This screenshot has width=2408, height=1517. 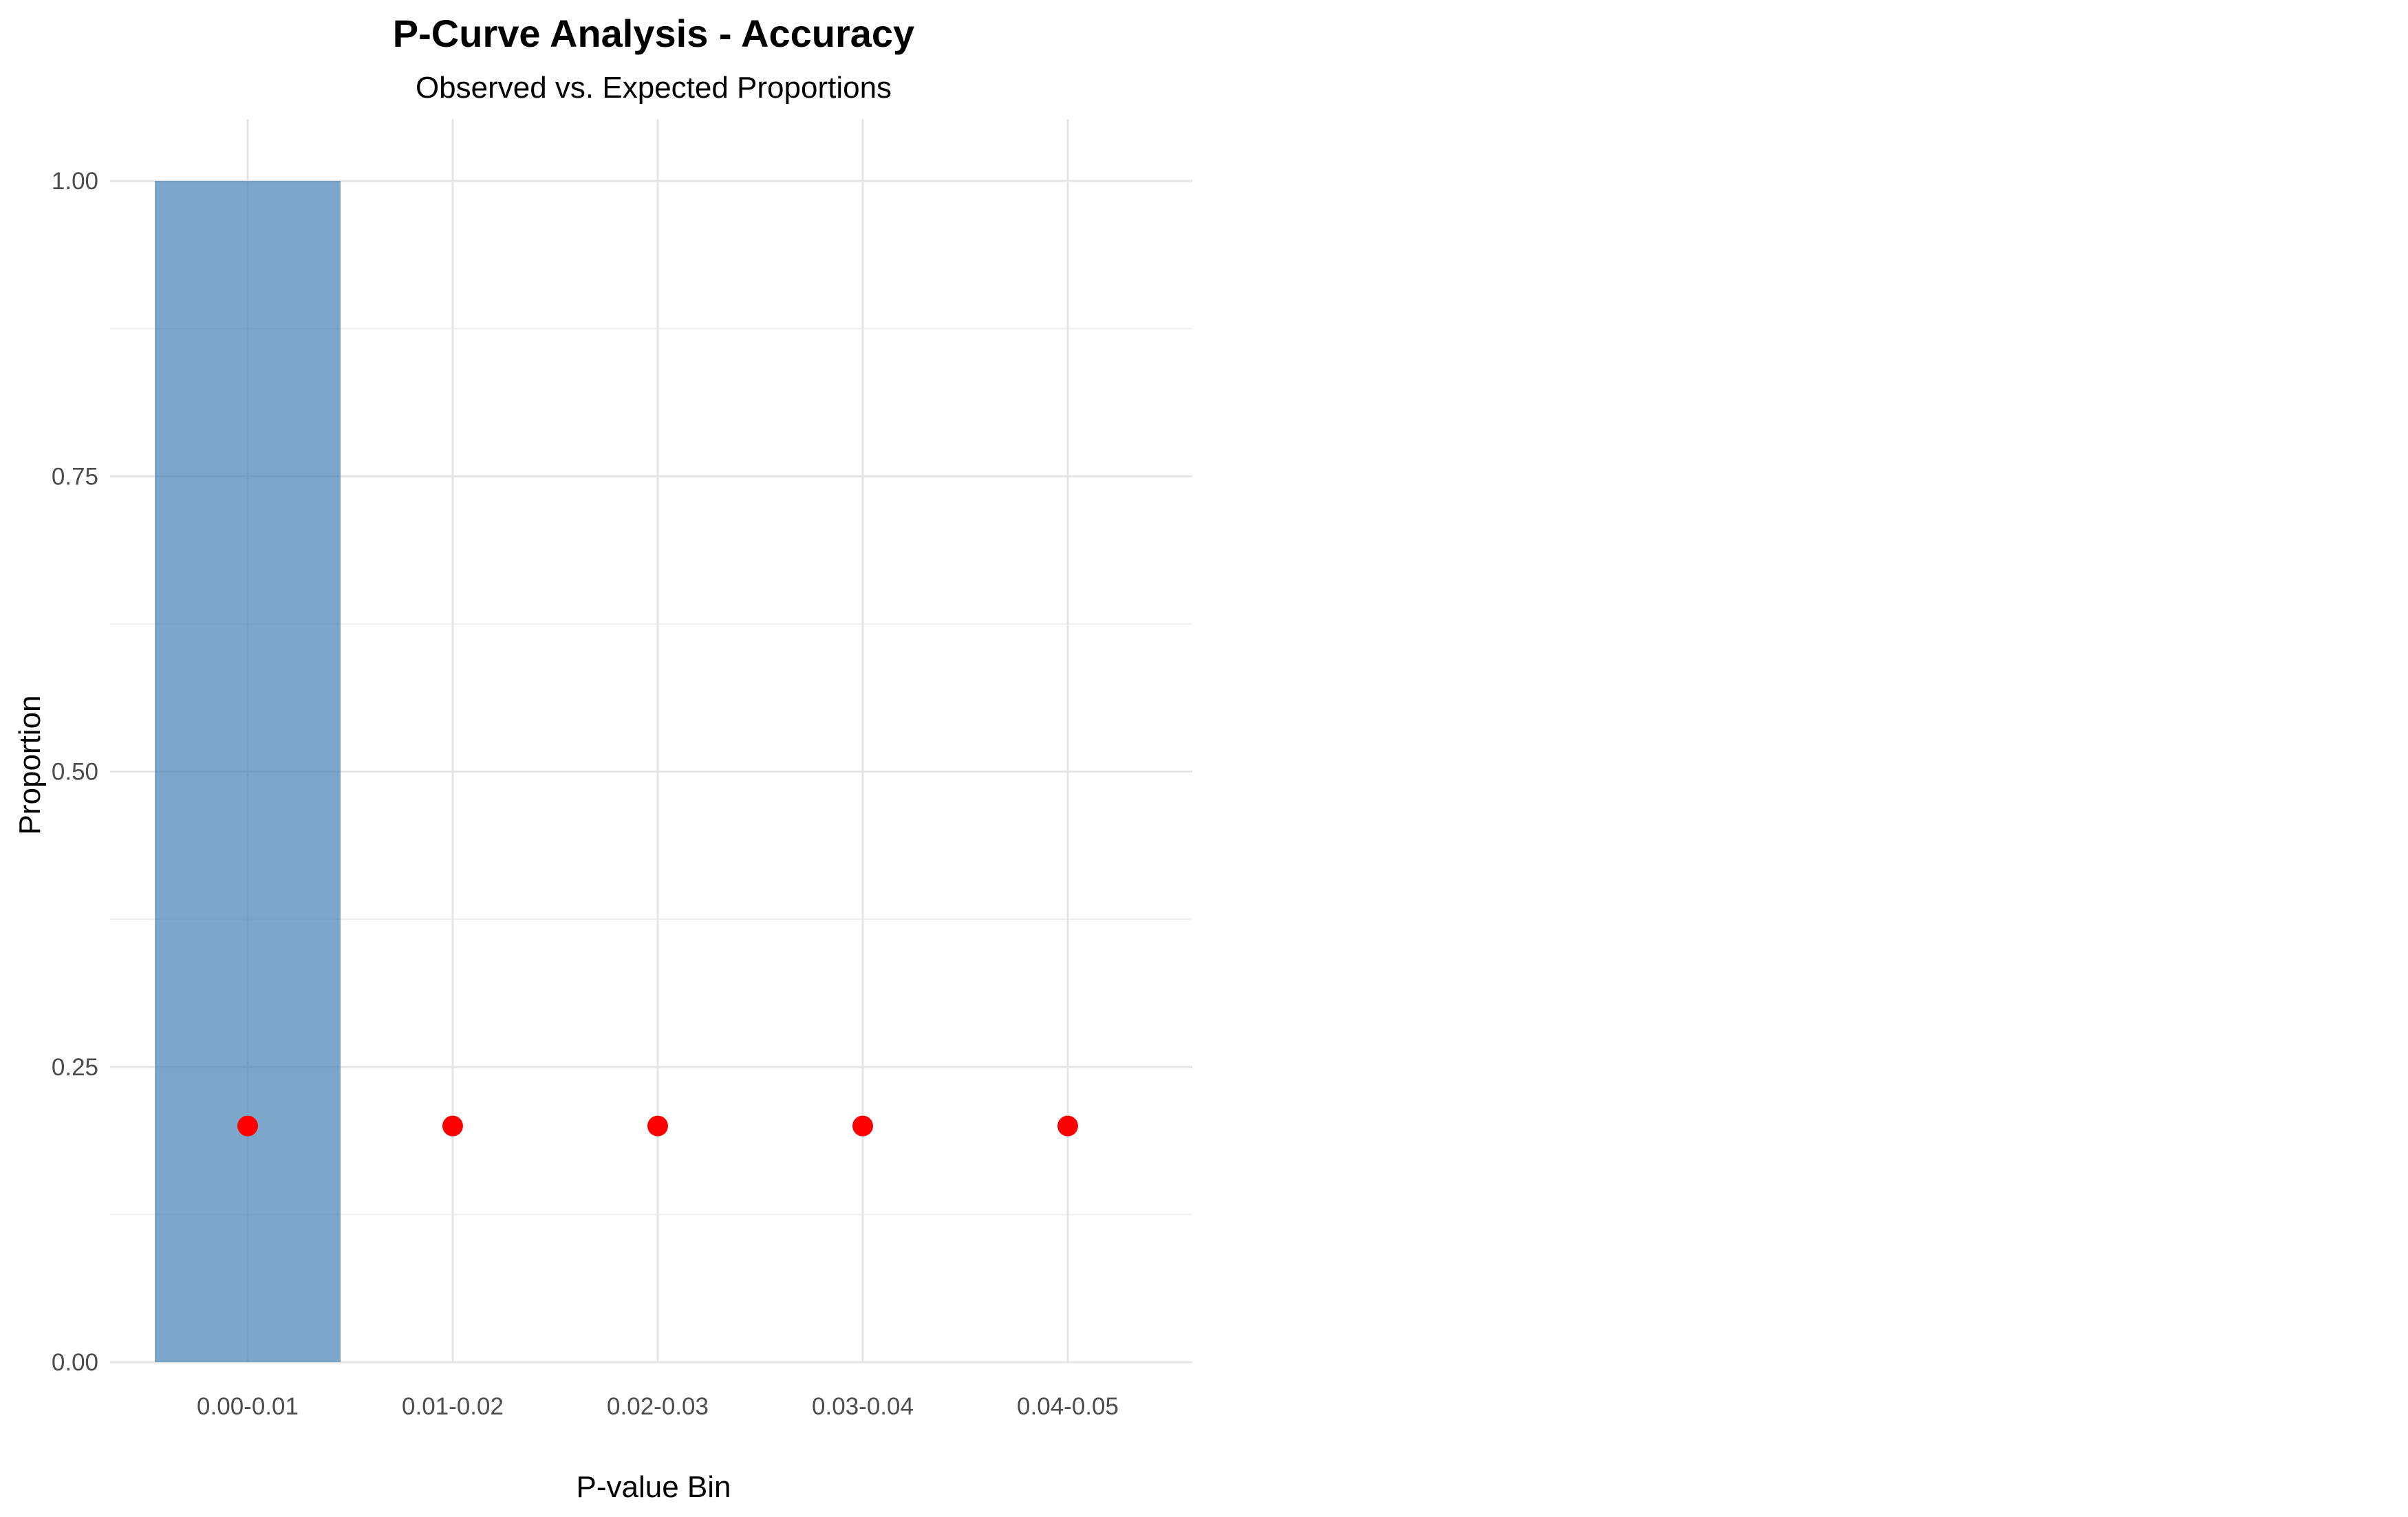 I want to click on y-tick-label: 0.75, so click(x=75, y=477).